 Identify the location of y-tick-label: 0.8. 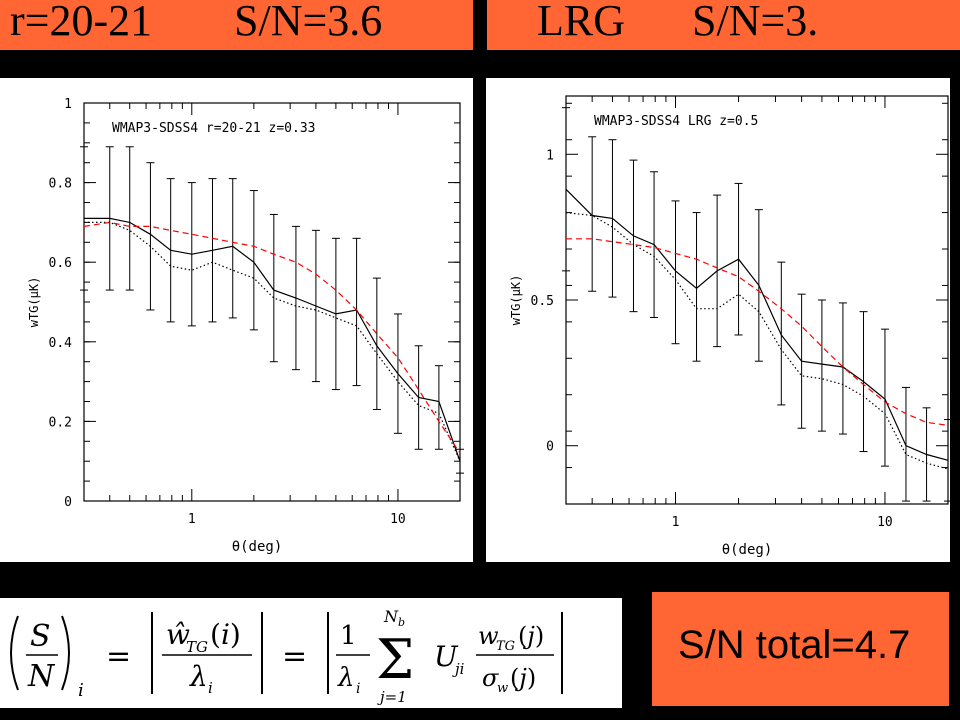
(60, 184).